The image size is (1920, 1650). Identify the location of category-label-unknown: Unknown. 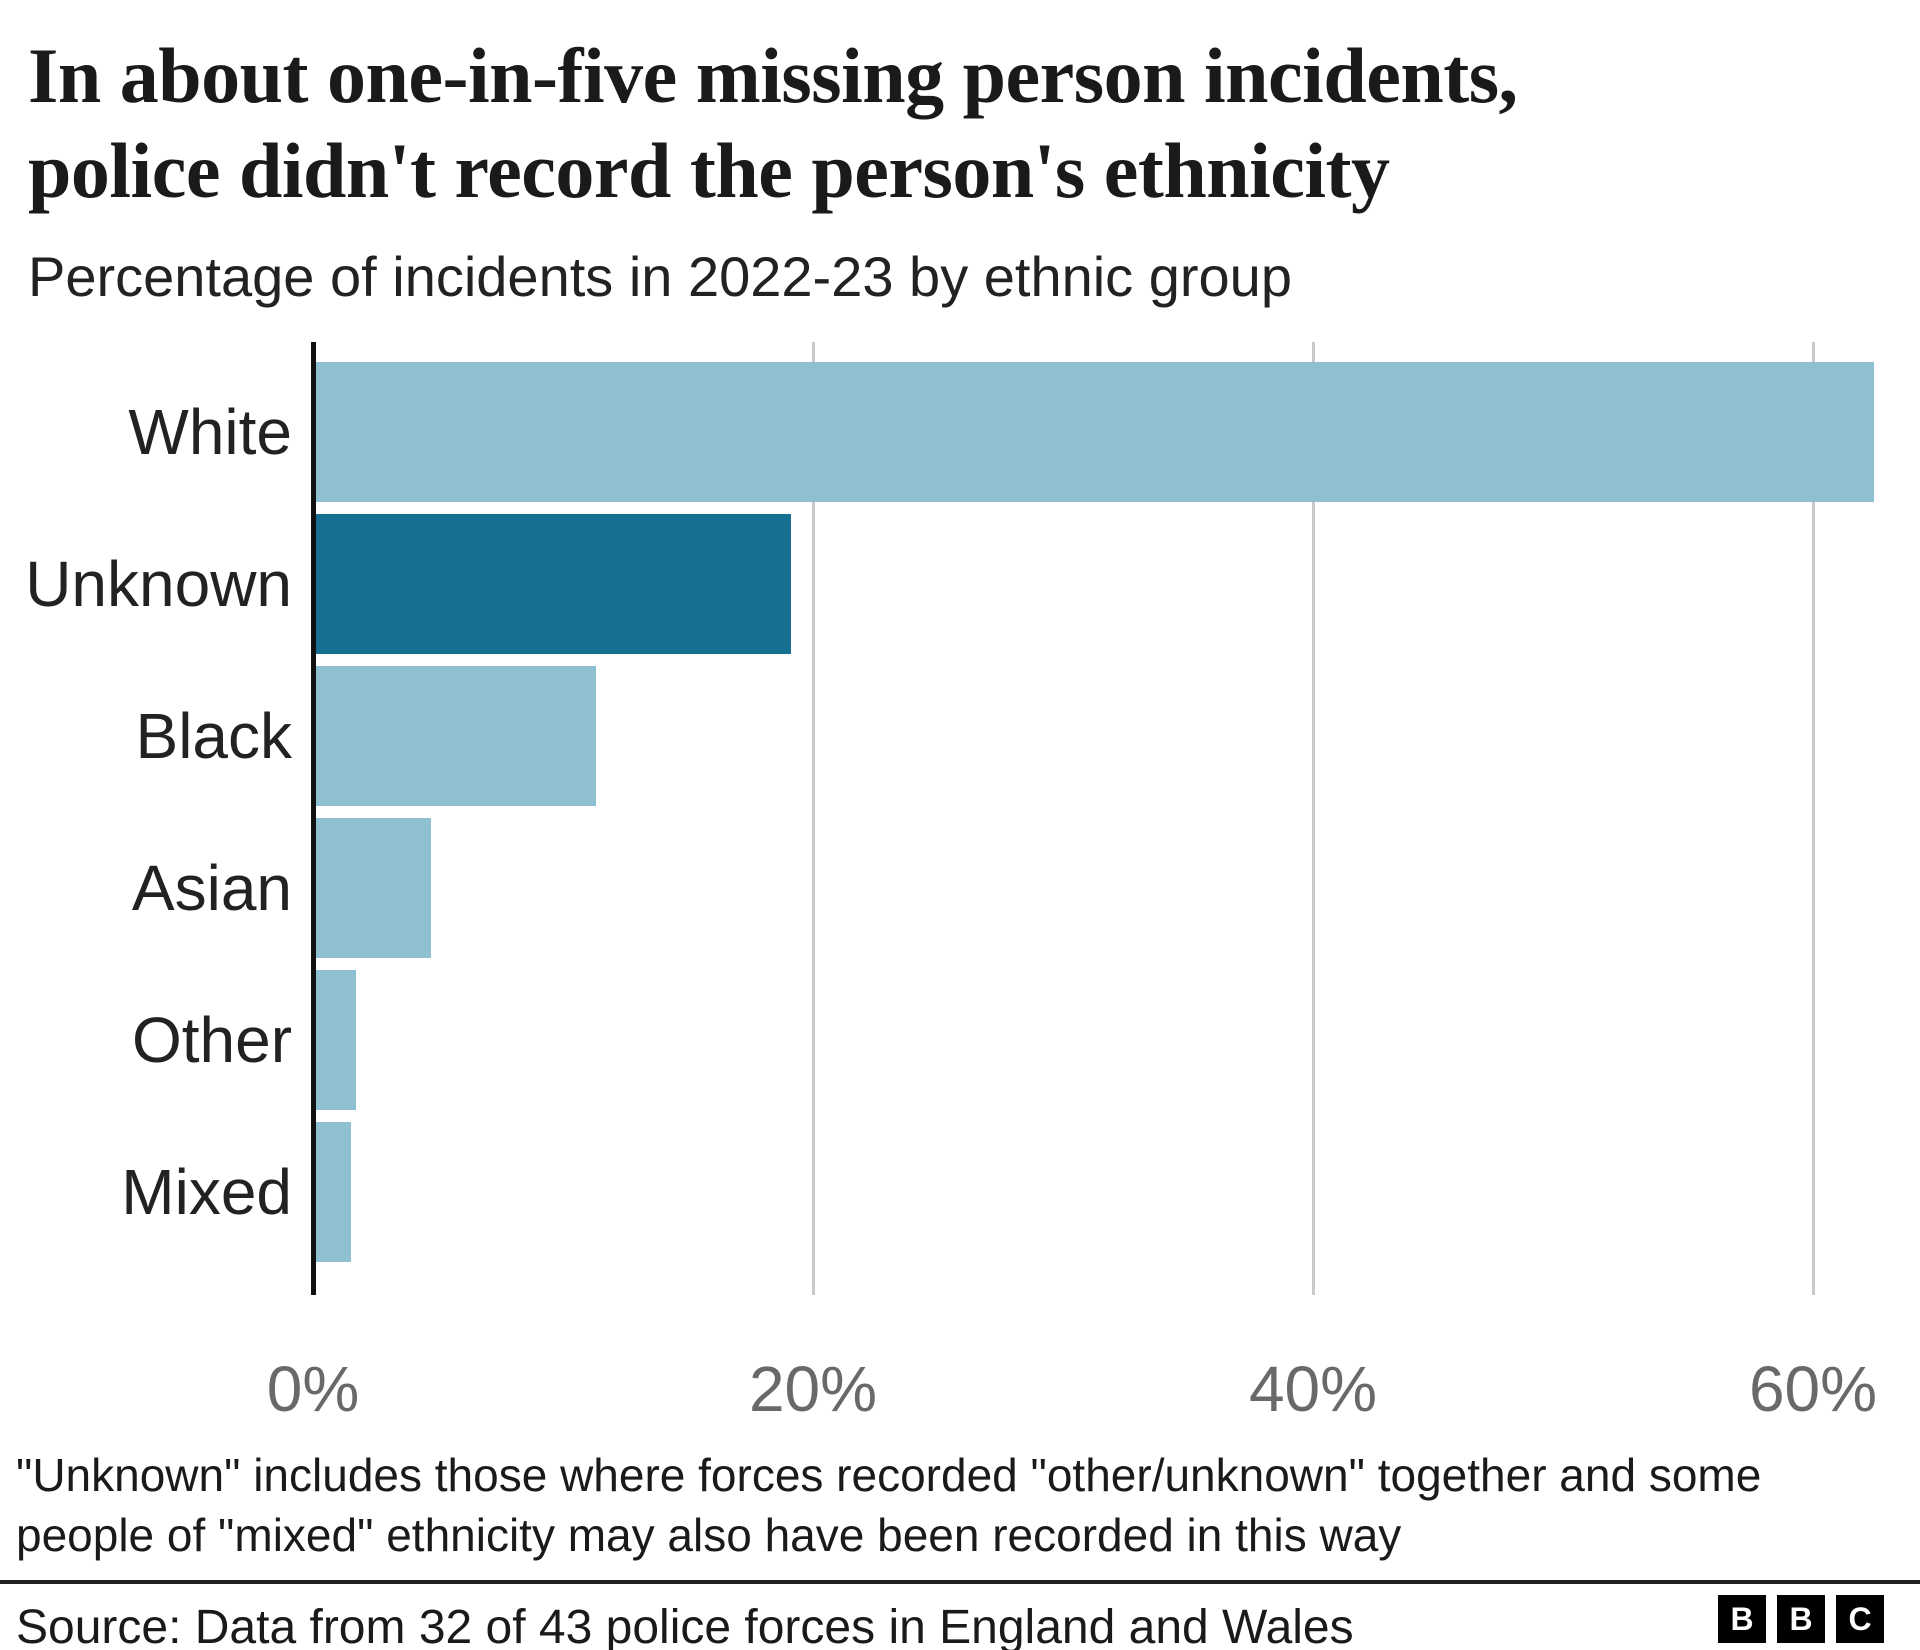
(158, 584).